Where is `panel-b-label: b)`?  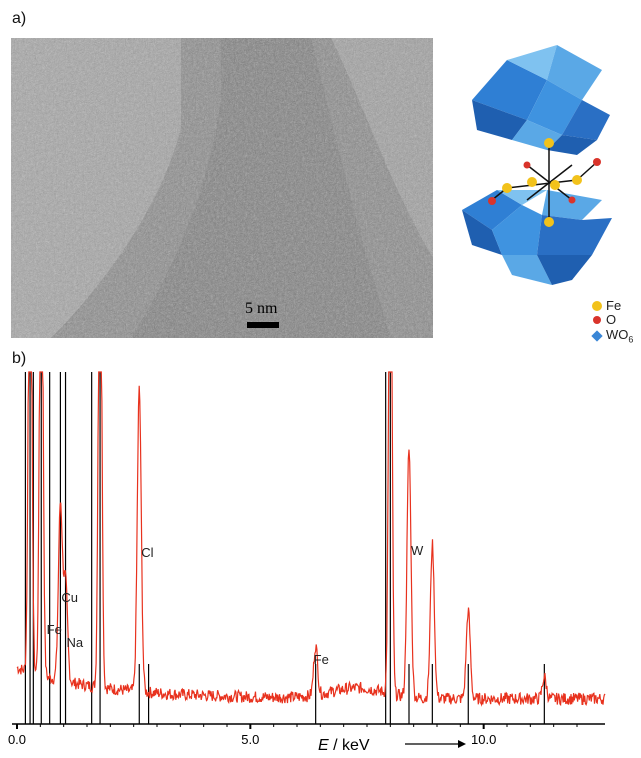 panel-b-label: b) is located at coordinates (19, 358).